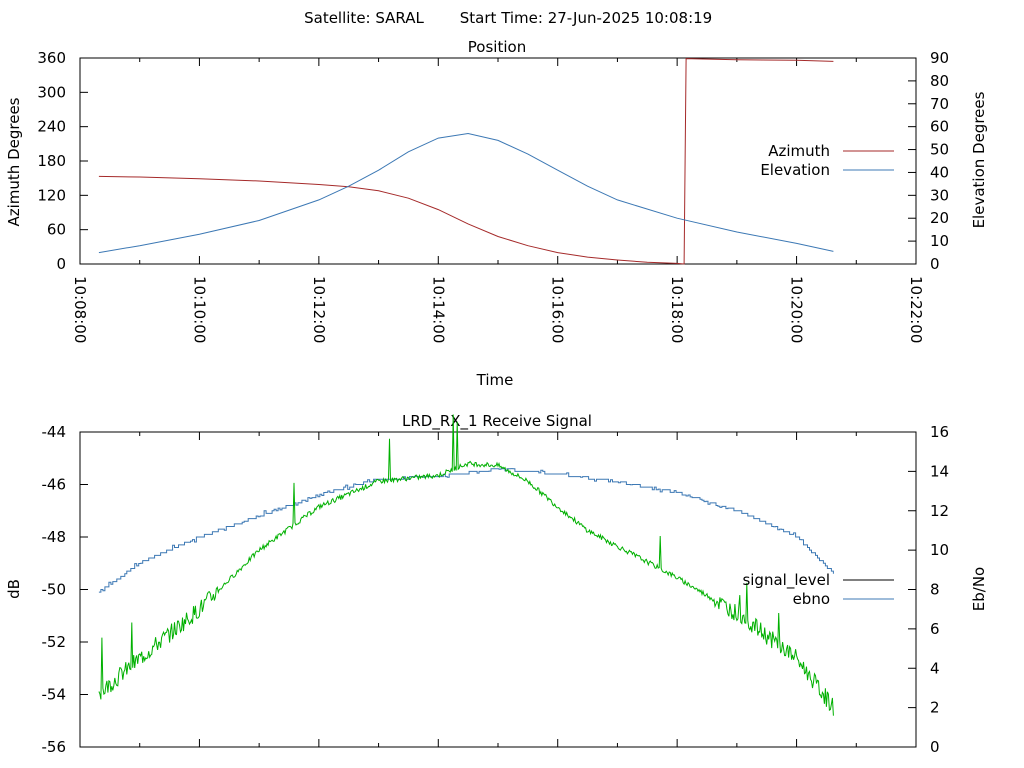  I want to click on start-time-label: Start Time: 27-Jun-2025 10:08:19, so click(586, 18).